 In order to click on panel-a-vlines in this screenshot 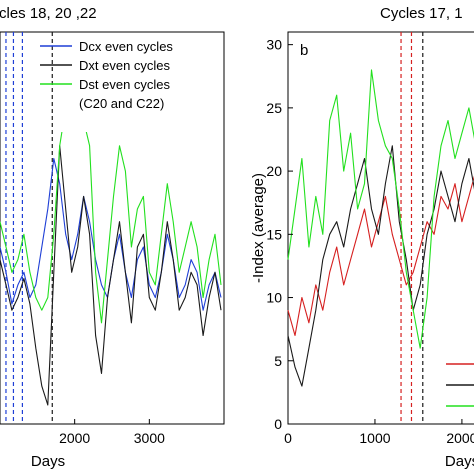, I will do `click(29, 228)`.